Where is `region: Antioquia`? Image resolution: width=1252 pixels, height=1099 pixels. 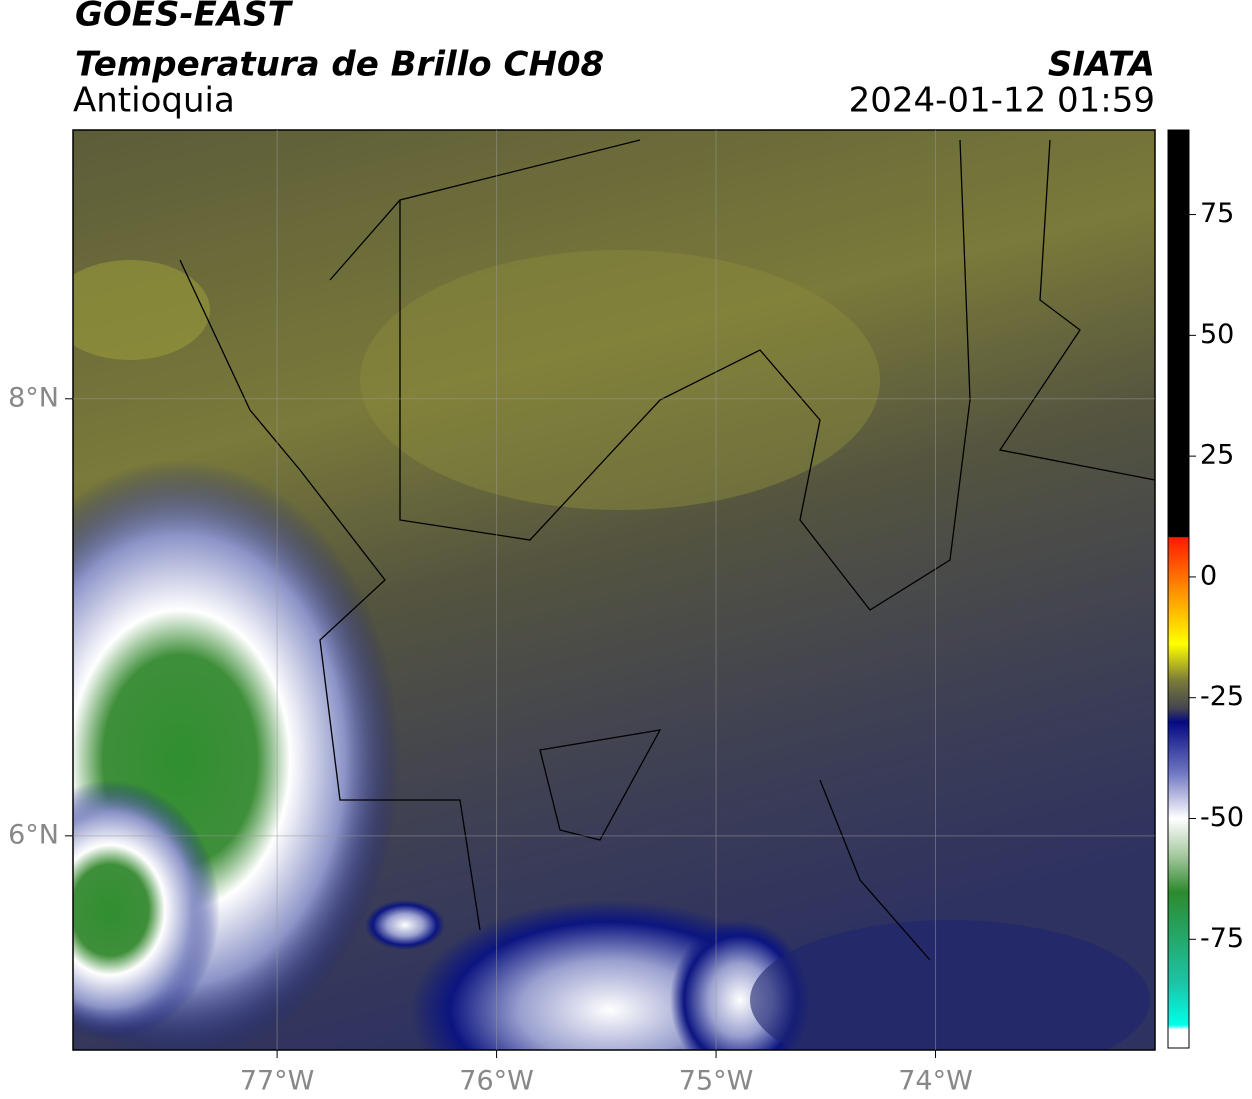 region: Antioquia is located at coordinates (154, 101).